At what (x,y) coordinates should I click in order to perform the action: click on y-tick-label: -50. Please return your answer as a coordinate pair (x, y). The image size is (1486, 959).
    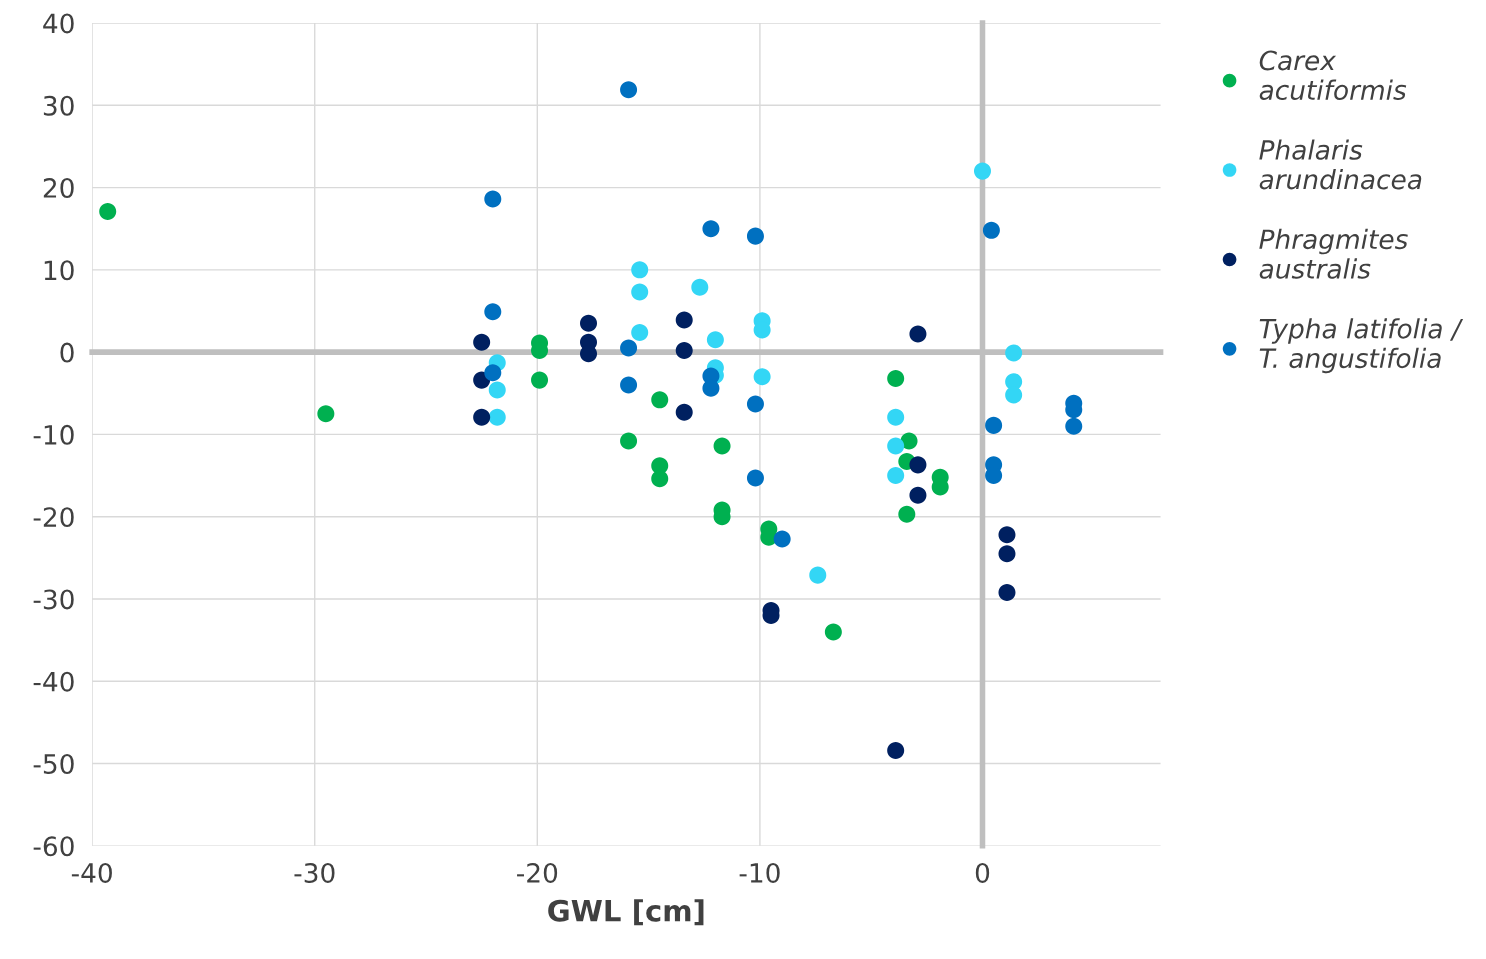
    Looking at the image, I should click on (53, 764).